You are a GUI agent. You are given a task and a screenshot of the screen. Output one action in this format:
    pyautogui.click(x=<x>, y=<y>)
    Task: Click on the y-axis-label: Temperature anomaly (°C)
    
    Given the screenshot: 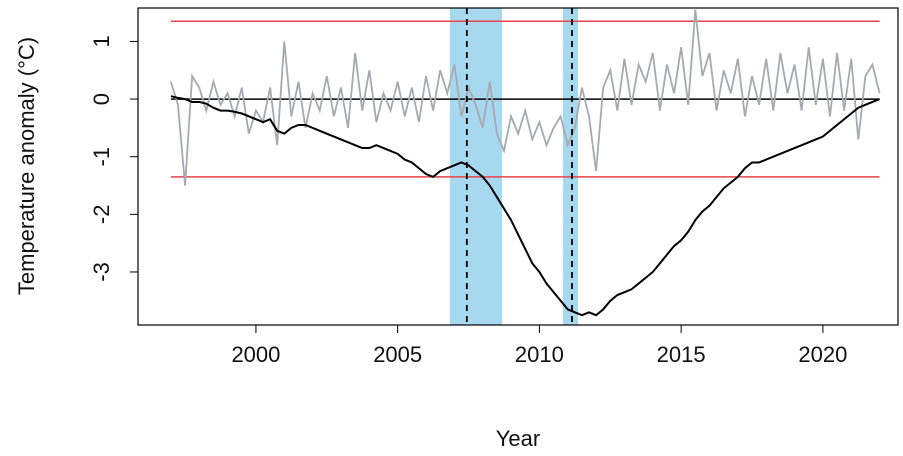 What is the action you would take?
    pyautogui.click(x=26, y=166)
    